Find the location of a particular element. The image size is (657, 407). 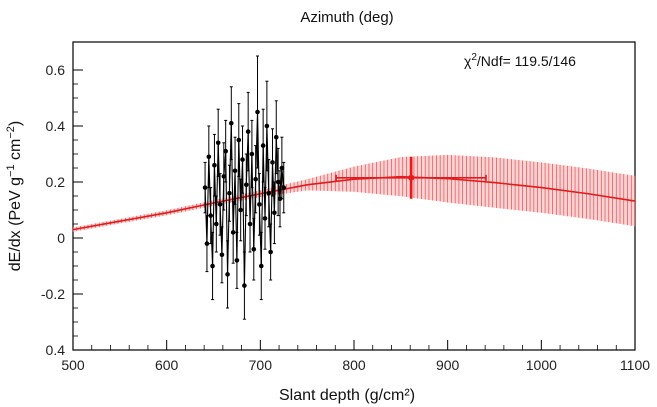

chi-superscript: 2 is located at coordinates (474, 57).